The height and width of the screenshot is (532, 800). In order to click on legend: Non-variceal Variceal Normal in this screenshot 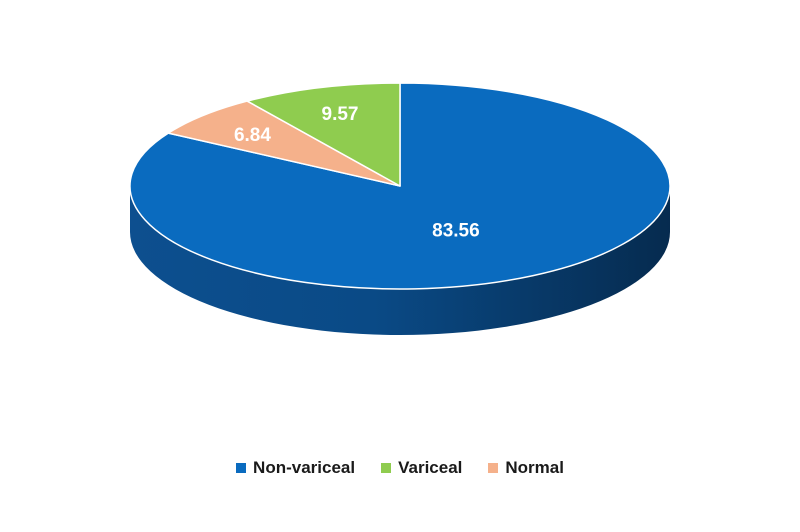, I will do `click(400, 468)`.